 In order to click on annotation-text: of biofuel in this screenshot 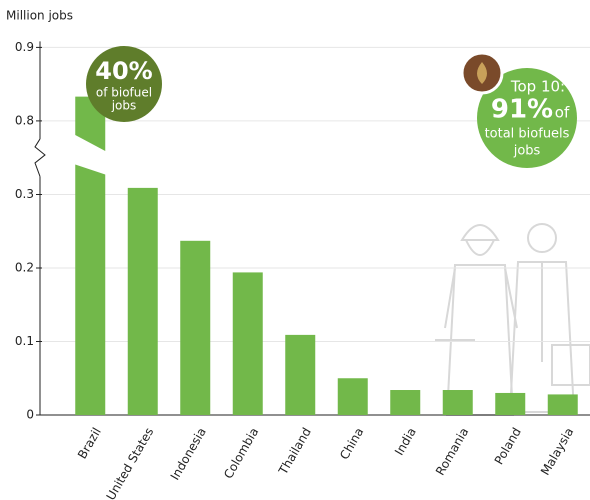, I will do `click(124, 93)`.